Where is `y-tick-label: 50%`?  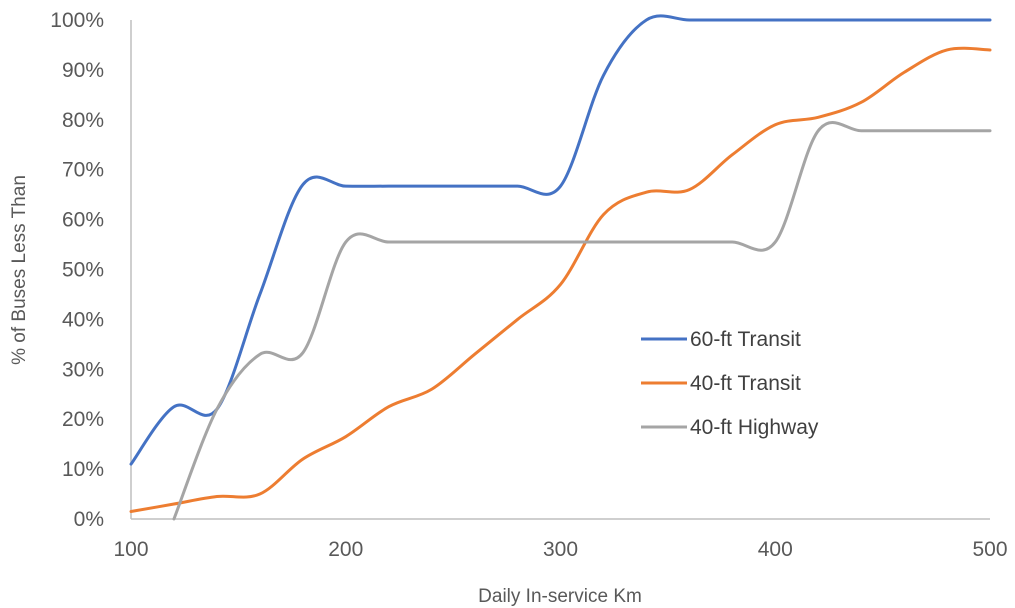
y-tick-label: 50% is located at coordinates (83, 270).